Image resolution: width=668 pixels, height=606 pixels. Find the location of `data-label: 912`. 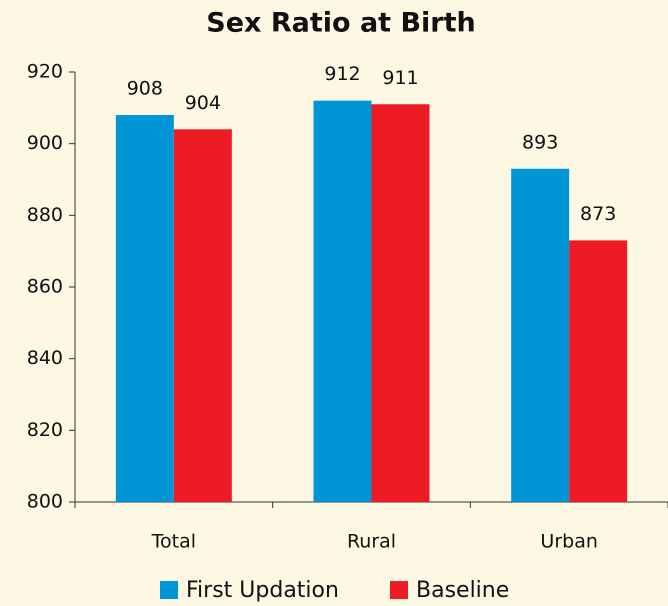

data-label: 912 is located at coordinates (342, 74).